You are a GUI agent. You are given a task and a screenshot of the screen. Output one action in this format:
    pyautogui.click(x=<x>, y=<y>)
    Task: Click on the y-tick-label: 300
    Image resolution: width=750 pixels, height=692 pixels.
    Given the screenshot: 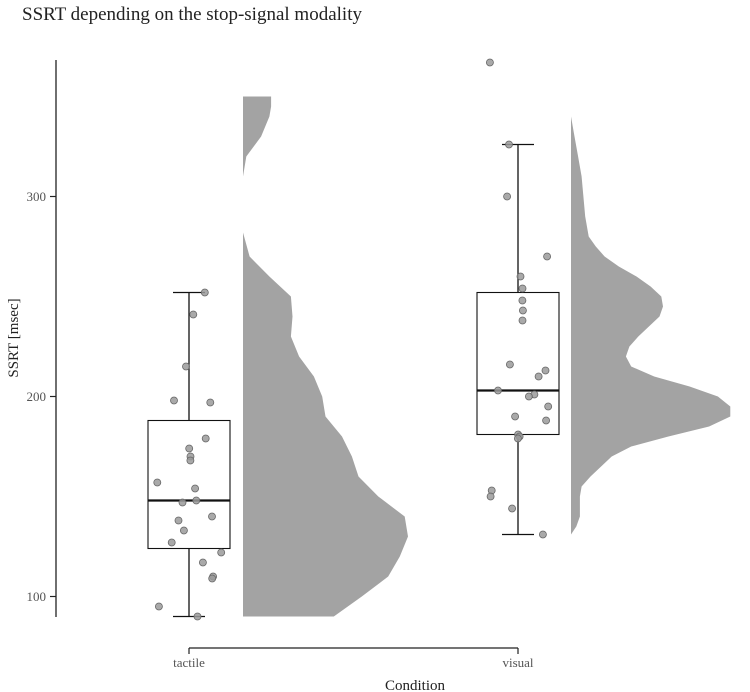 What is the action you would take?
    pyautogui.click(x=37, y=196)
    